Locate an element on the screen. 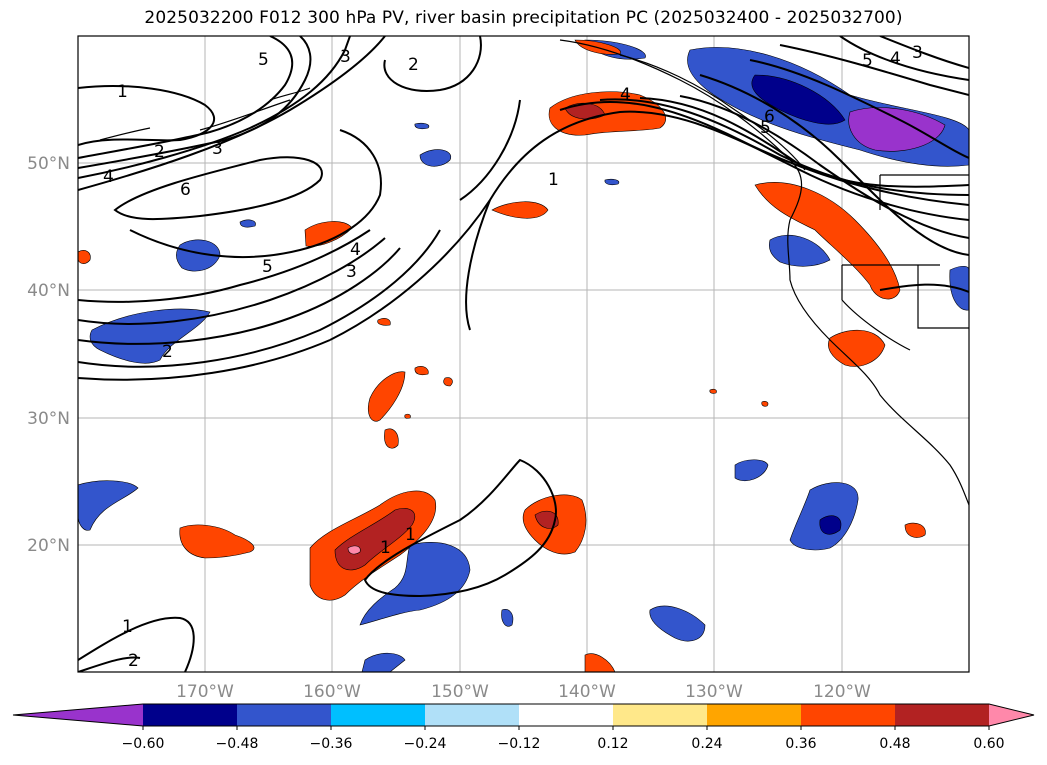 The width and height of the screenshot is (1047, 765). lon-label-170w: 170°W is located at coordinates (205, 692).